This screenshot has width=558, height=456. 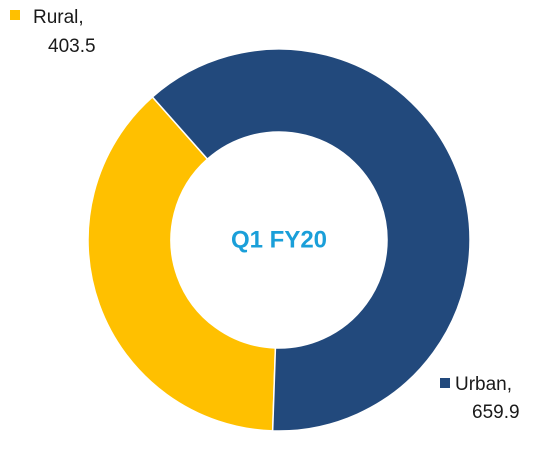 What do you see at coordinates (58, 17) in the screenshot?
I see `legend-label: Rural,` at bounding box center [58, 17].